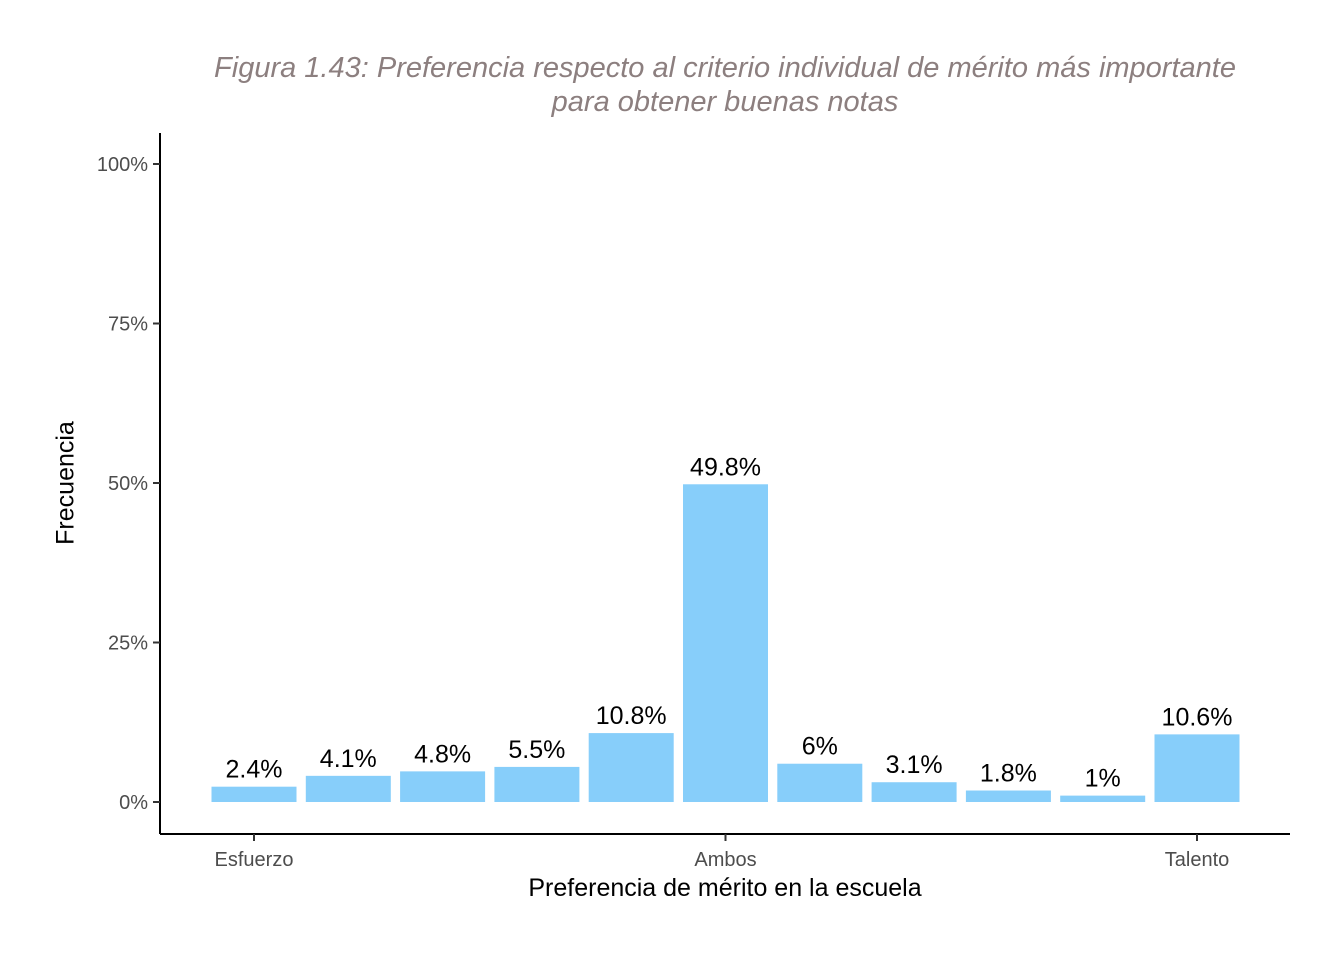  What do you see at coordinates (820, 747) in the screenshot?
I see `bar-value-label: 6%` at bounding box center [820, 747].